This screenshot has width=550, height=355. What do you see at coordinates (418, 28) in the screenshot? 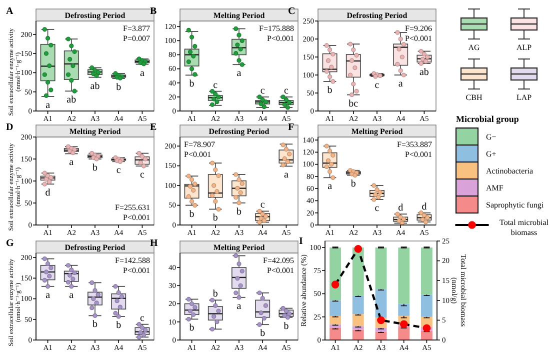
I see `annotation: F=9.206` at bounding box center [418, 28].